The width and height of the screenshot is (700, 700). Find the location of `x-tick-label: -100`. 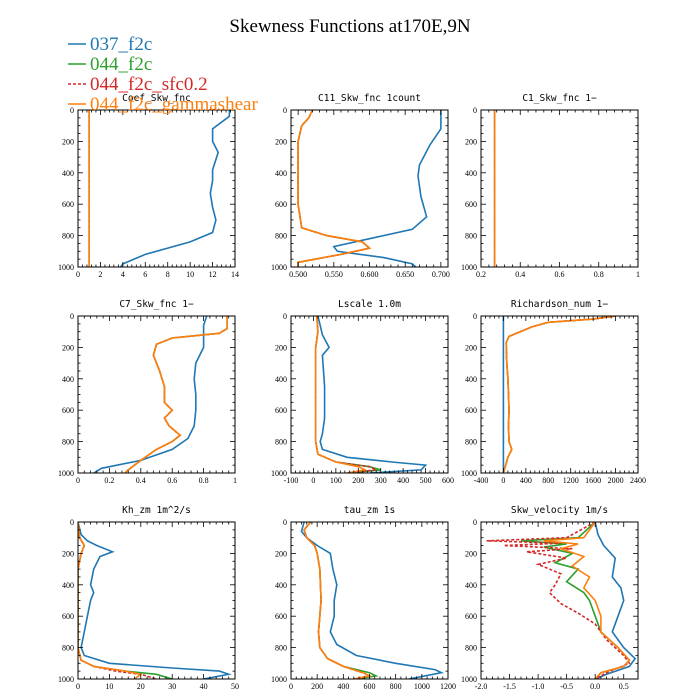

x-tick-label: -100 is located at coordinates (291, 480).